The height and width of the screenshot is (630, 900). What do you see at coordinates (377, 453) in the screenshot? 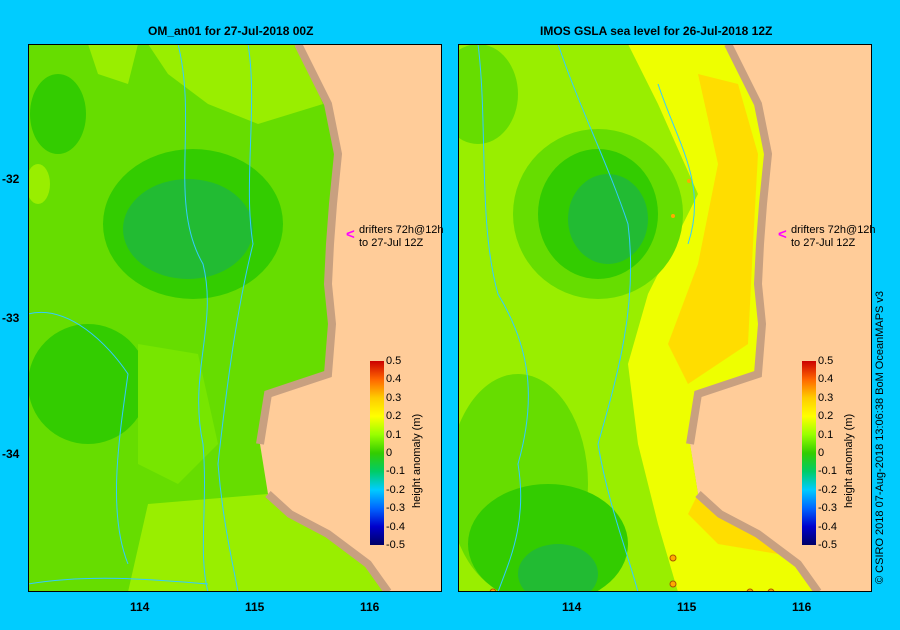
I see `left-colorbar` at bounding box center [377, 453].